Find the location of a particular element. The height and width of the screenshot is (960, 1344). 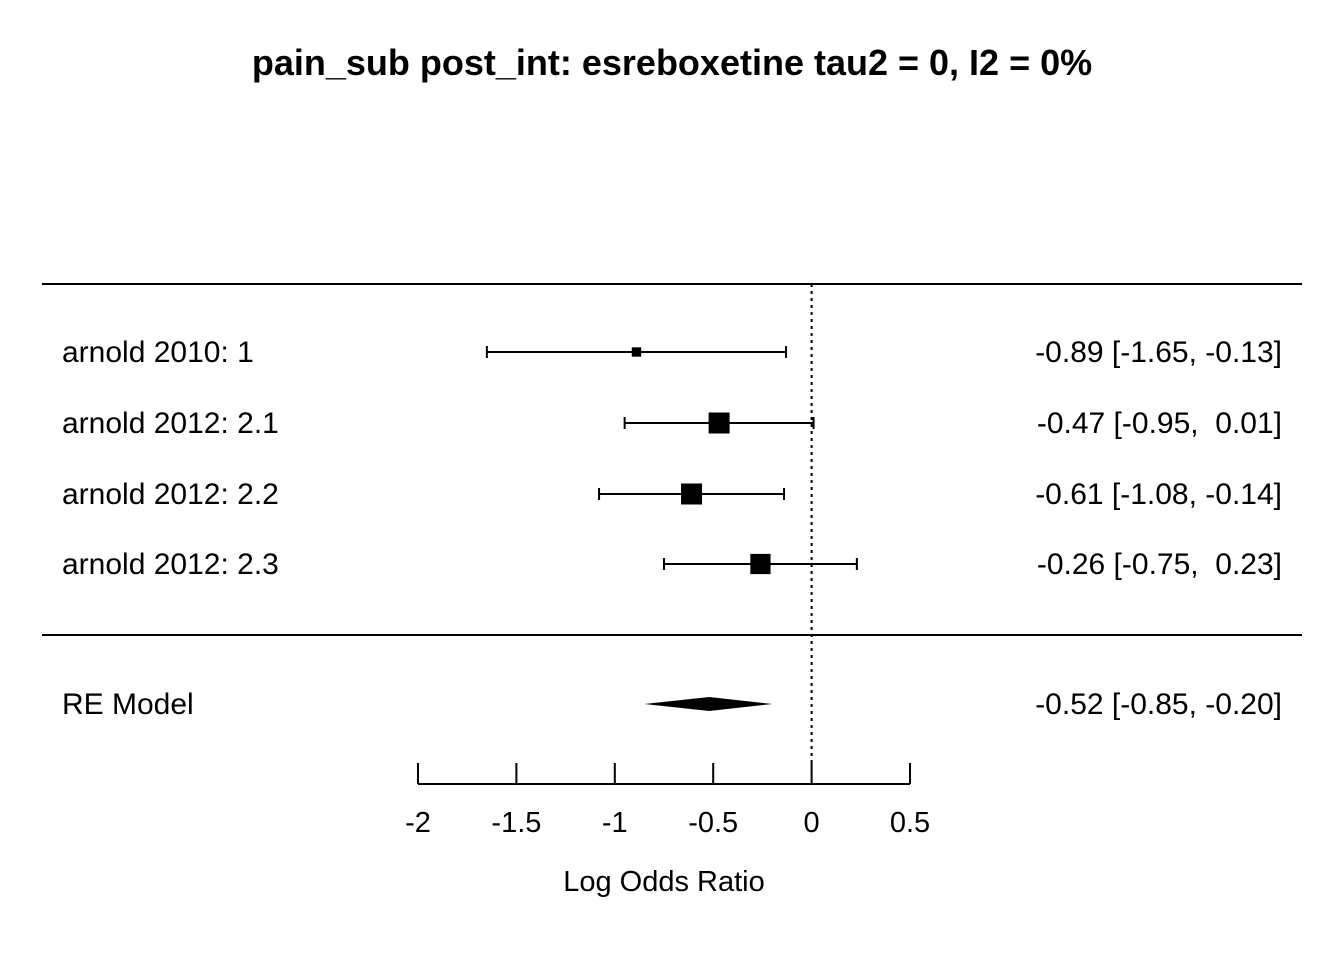

study-estimate-text: -0.26 [-0.75, 0.23] is located at coordinates (1159, 564).